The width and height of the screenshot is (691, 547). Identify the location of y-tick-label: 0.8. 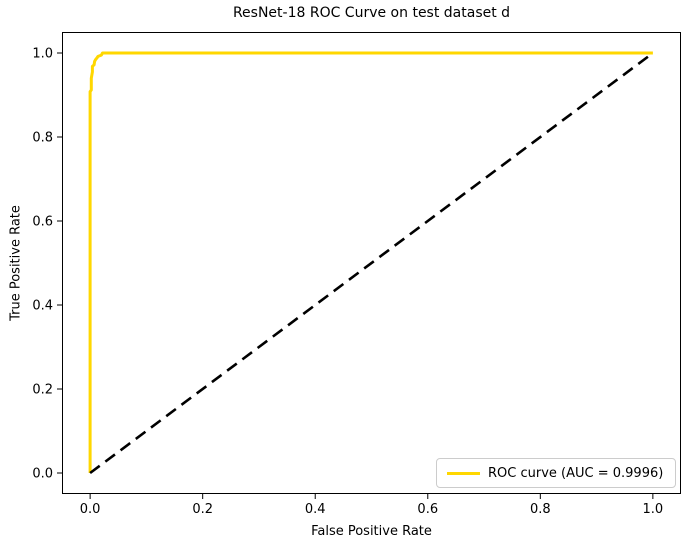
(42, 138).